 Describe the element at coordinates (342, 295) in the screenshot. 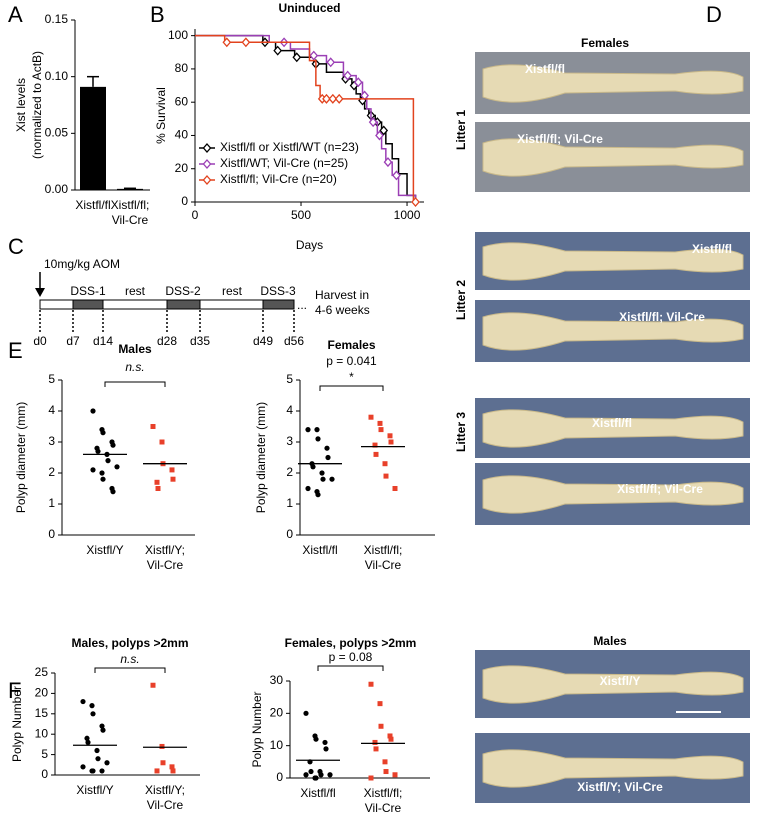

I see `harvest-label: Harvest in` at that location.